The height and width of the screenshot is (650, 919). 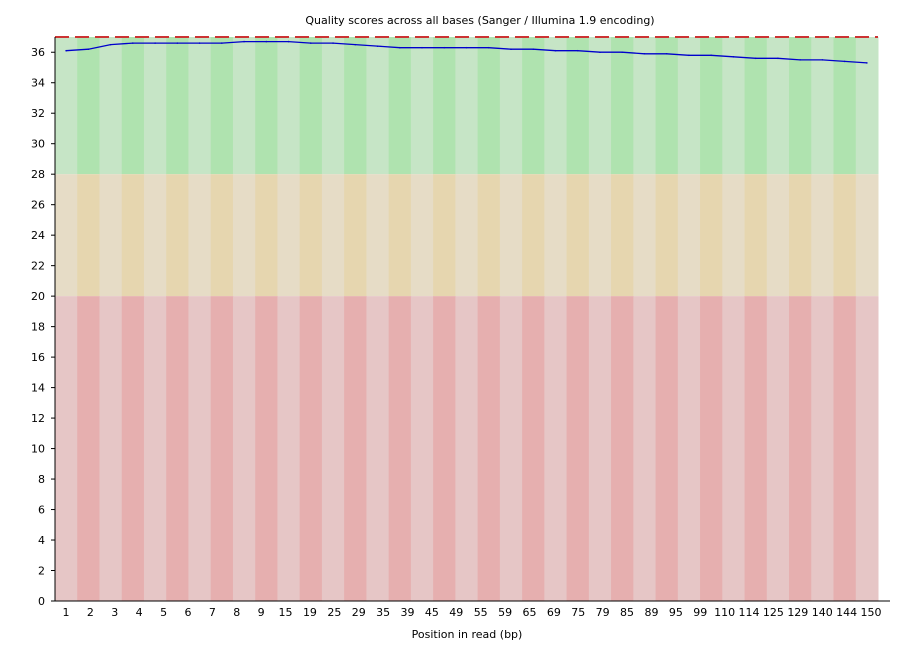 What do you see at coordinates (724, 612) in the screenshot?
I see `x-tick-label: 110` at bounding box center [724, 612].